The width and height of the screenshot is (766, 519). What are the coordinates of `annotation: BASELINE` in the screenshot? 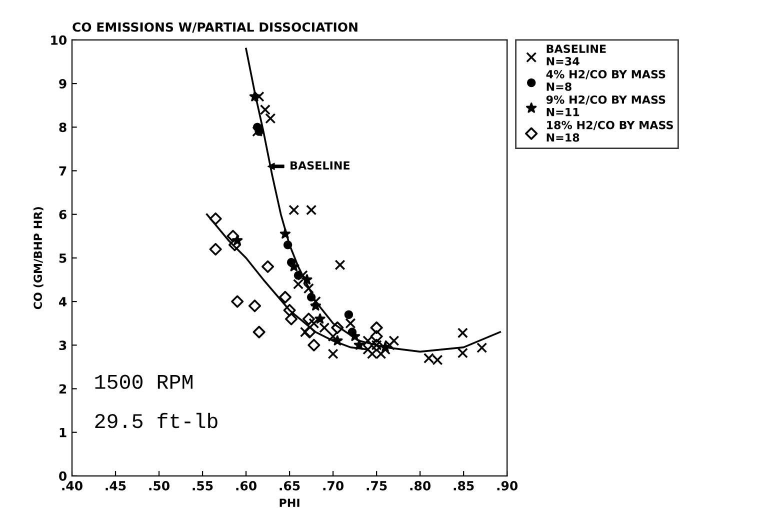 It's located at (320, 165).